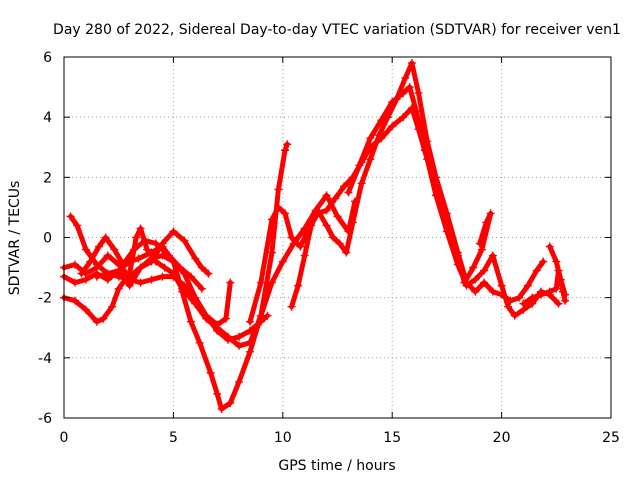 The image size is (640, 480). Describe the element at coordinates (502, 438) in the screenshot. I see `x-tick-label: 20` at that location.